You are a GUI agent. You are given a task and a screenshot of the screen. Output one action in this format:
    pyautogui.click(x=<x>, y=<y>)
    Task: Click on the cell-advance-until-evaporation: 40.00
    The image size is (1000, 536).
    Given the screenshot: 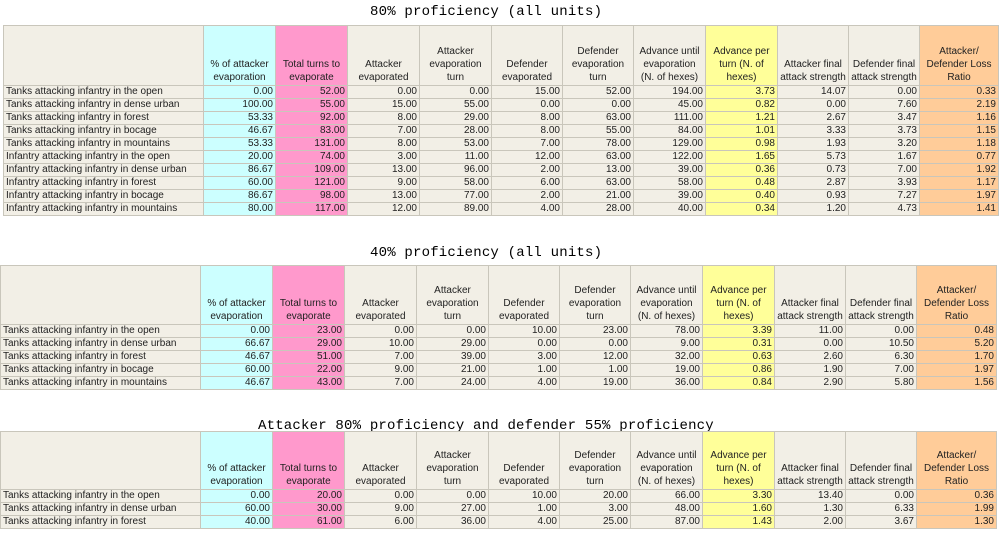 What is the action you would take?
    pyautogui.click(x=669, y=209)
    